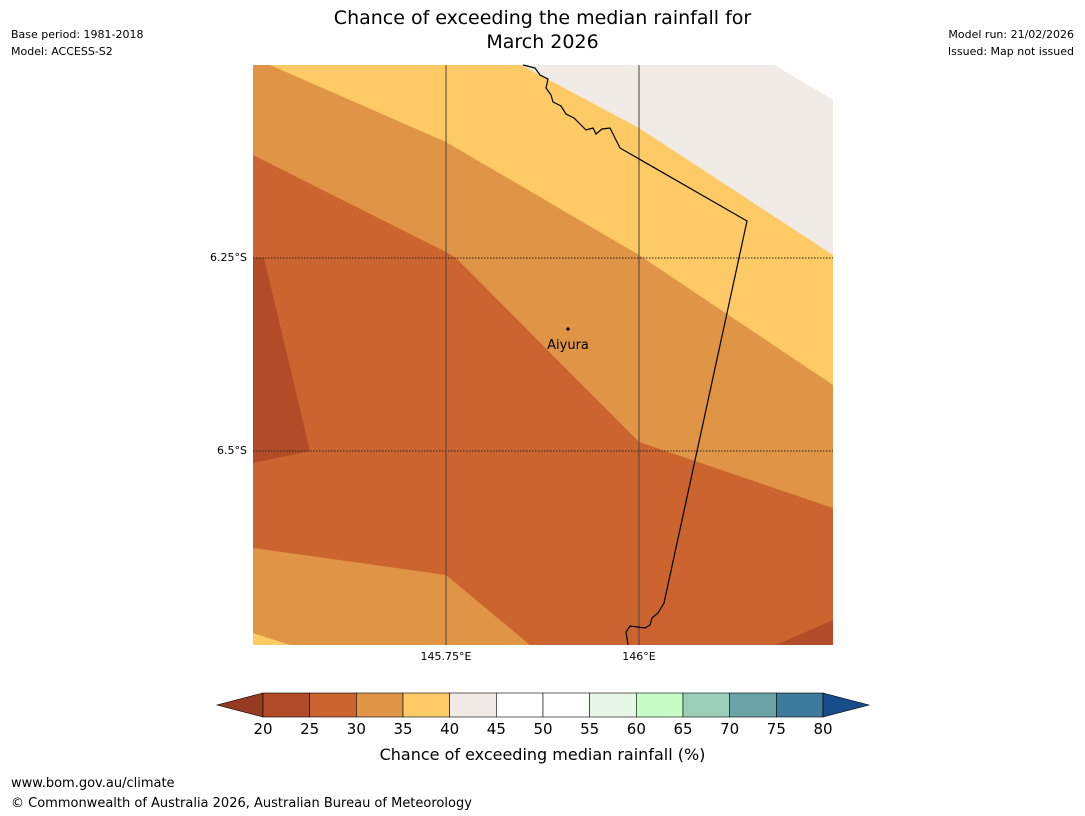 Image resolution: width=1085 pixels, height=816 pixels. I want to click on colorbar-tick-label: 75, so click(776, 729).